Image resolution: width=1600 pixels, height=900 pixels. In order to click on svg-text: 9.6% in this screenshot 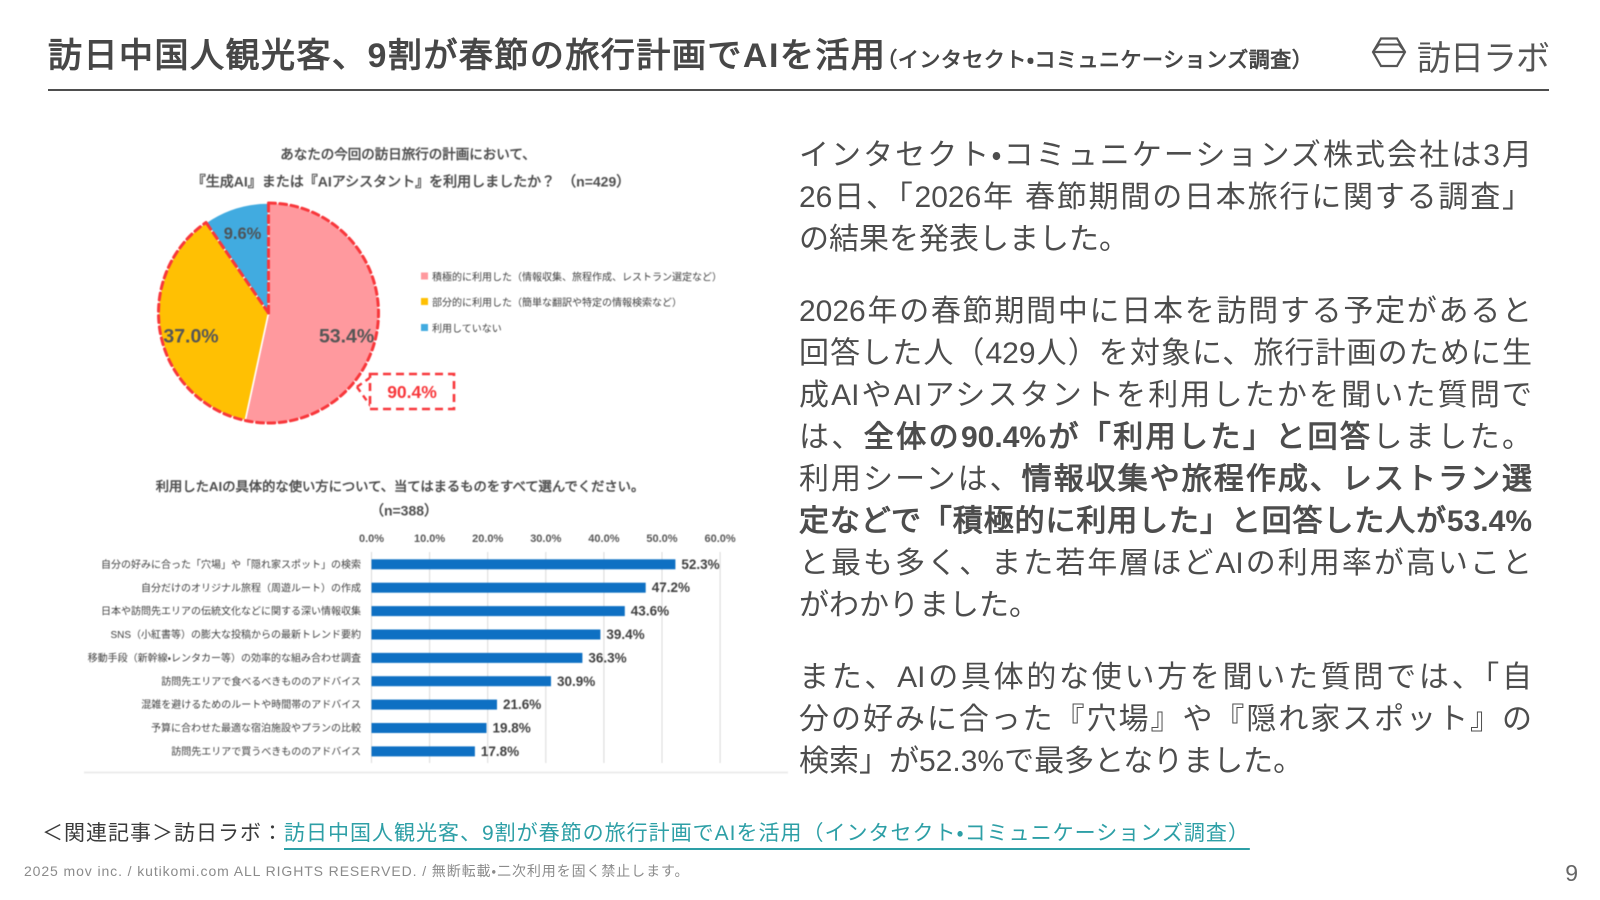, I will do `click(243, 234)`.